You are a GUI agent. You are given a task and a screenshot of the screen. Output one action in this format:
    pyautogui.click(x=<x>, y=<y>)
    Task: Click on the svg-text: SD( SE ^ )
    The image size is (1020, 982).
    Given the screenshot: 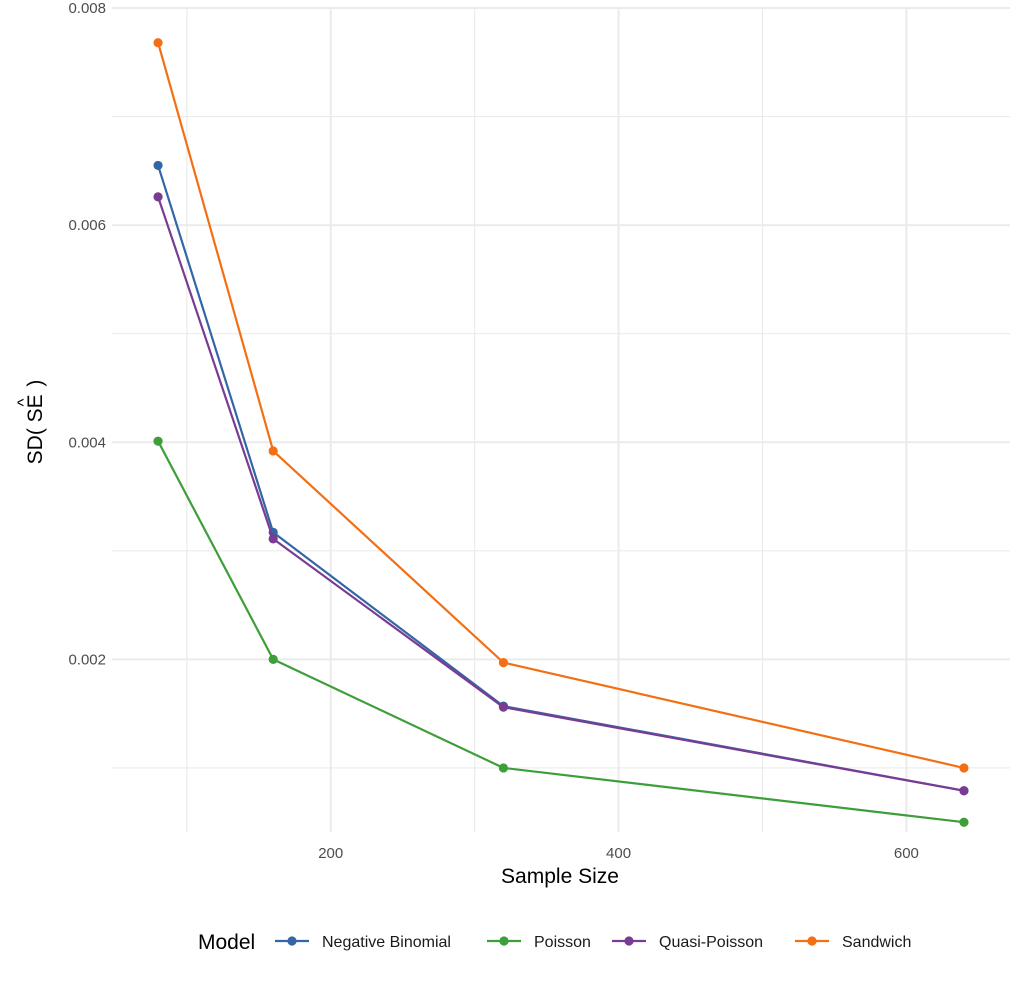 What is the action you would take?
    pyautogui.click(x=29, y=422)
    